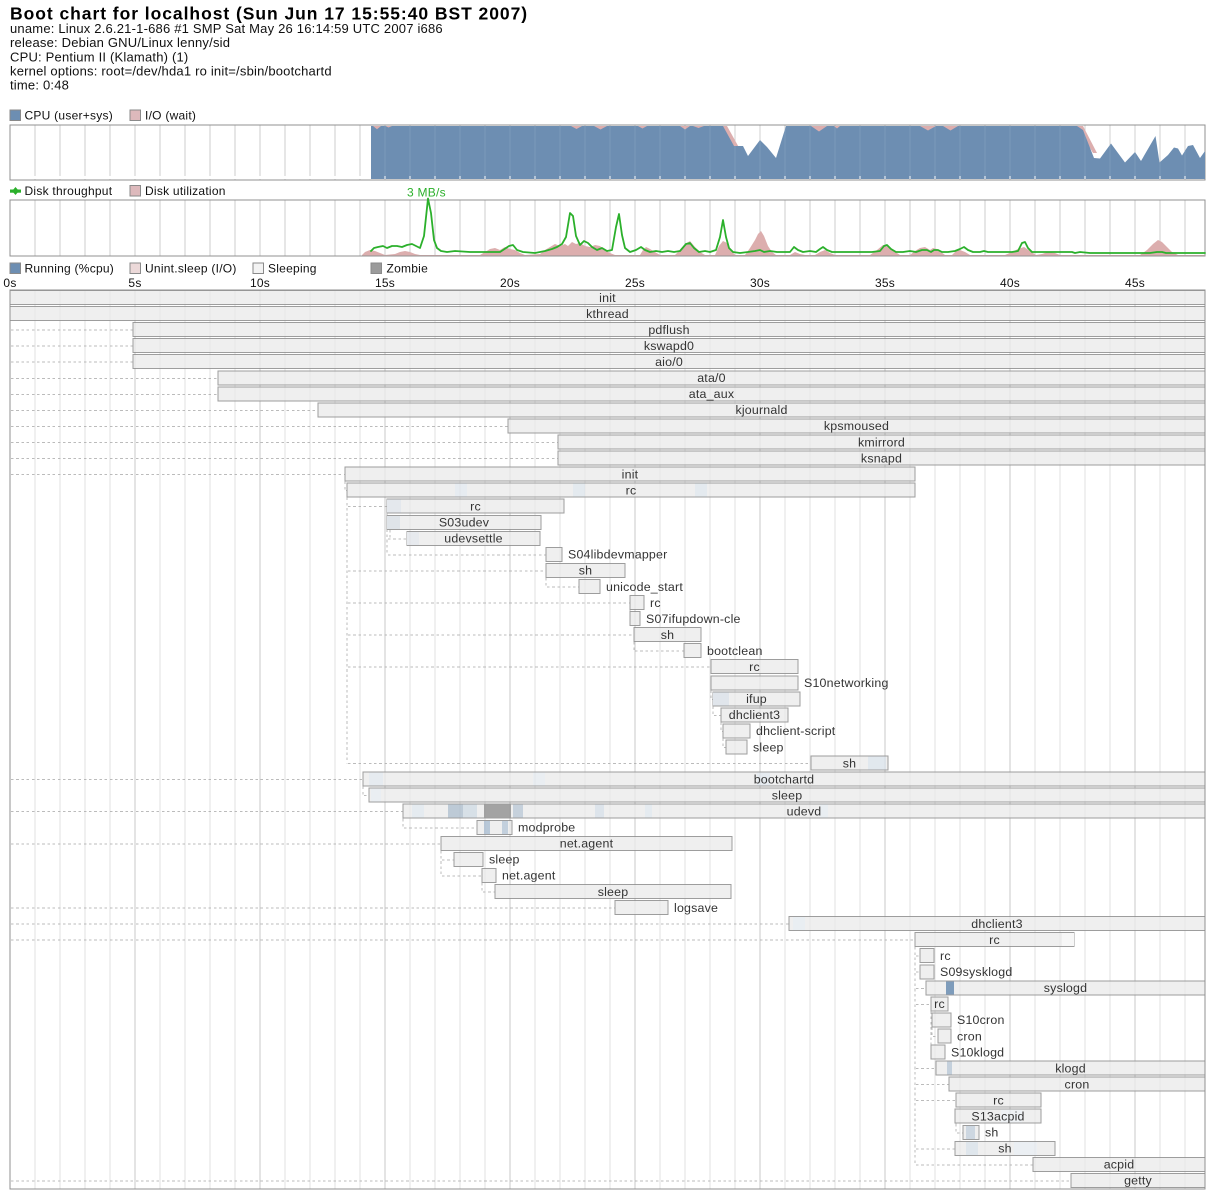 This screenshot has width=1215, height=1201. Describe the element at coordinates (426, 193) in the screenshot. I see `svg-text: 3 MB/s` at that location.